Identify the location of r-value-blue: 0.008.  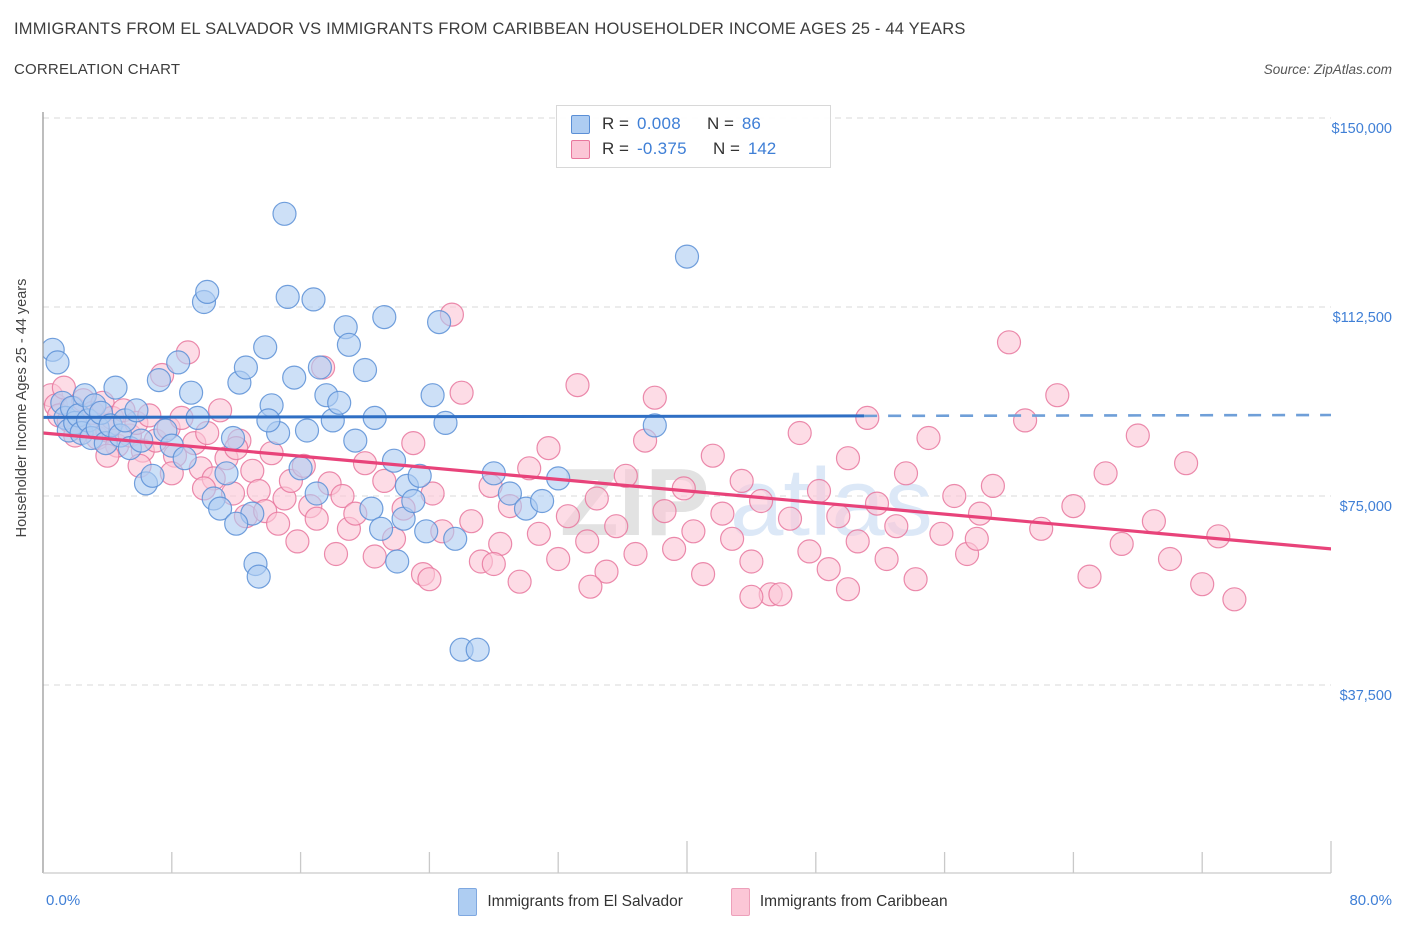
(658, 123).